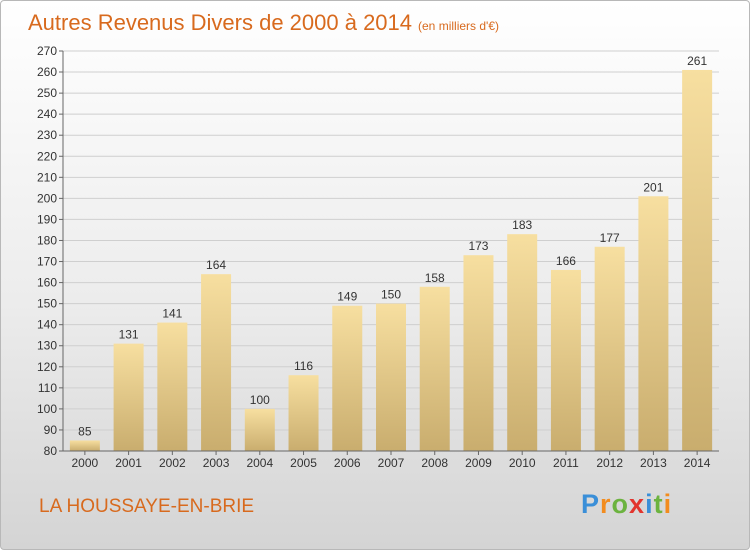  I want to click on bar-2001, so click(128, 397).